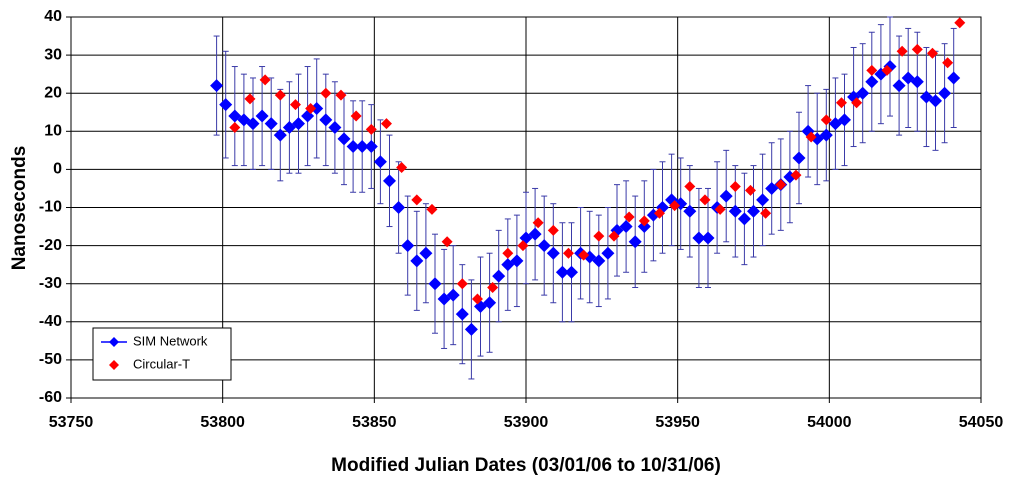 The height and width of the screenshot is (484, 1013). What do you see at coordinates (161, 363) in the screenshot?
I see `legend-label: Circular-T` at bounding box center [161, 363].